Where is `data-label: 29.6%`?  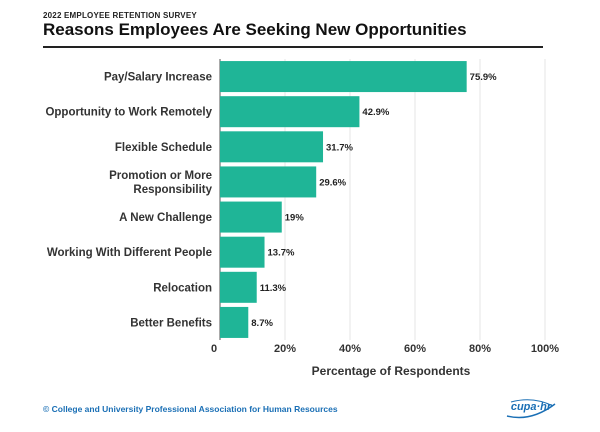 data-label: 29.6% is located at coordinates (332, 182).